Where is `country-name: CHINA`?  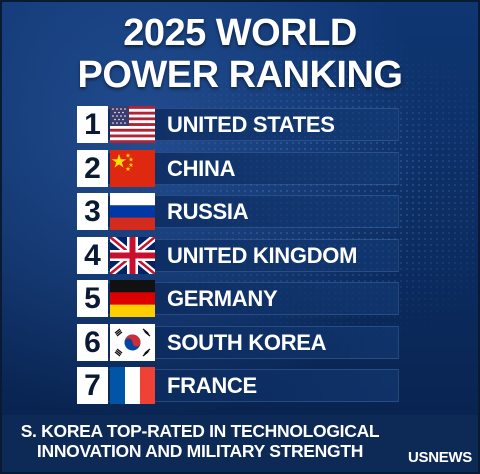 country-name: CHINA is located at coordinates (201, 168).